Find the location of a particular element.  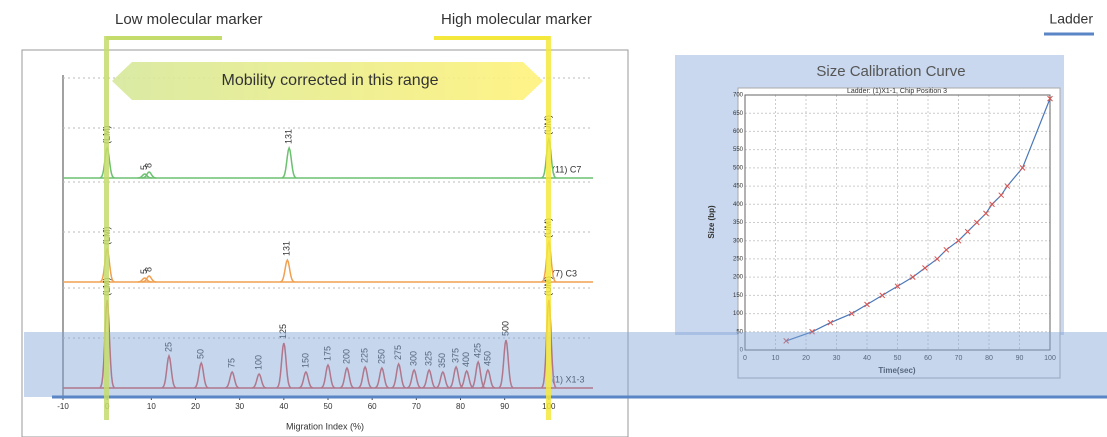

peak-label: 425 is located at coordinates (478, 350).